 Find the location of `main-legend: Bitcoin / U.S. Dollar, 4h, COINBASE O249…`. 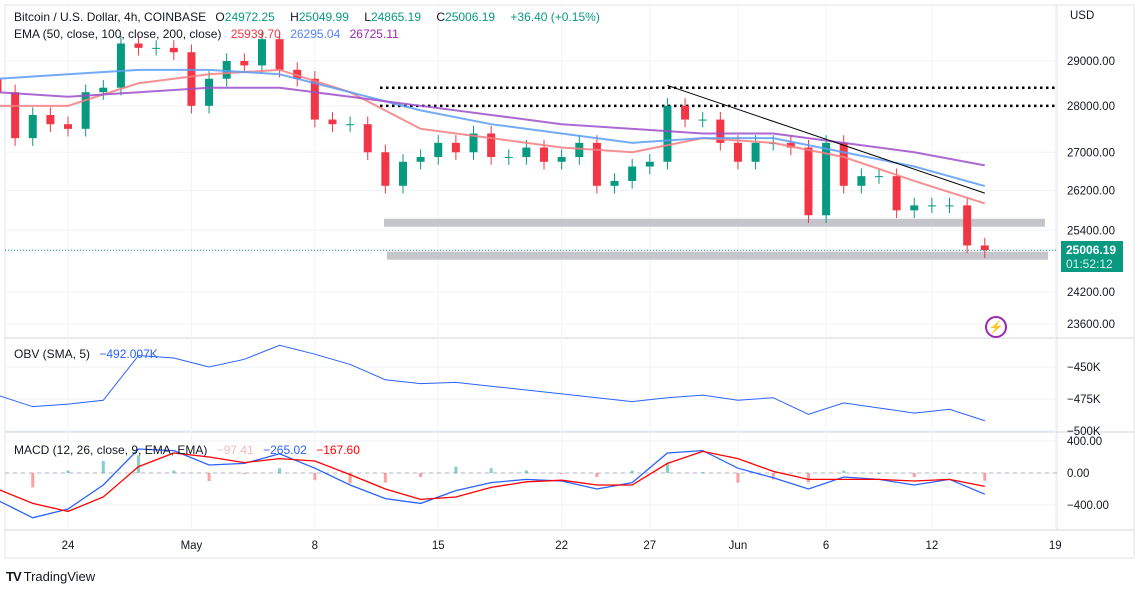

main-legend: Bitcoin / U.S. Dollar, 4h, COINBASE O249… is located at coordinates (310, 17).